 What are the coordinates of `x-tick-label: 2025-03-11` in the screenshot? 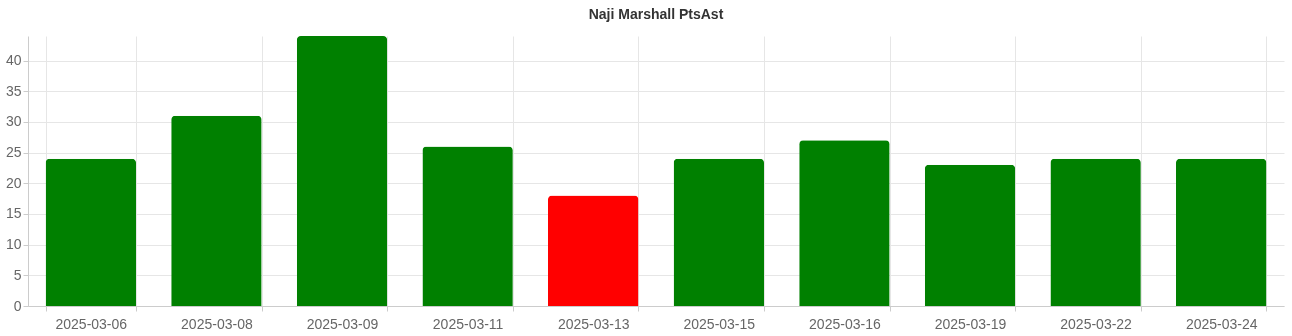 It's located at (468, 323).